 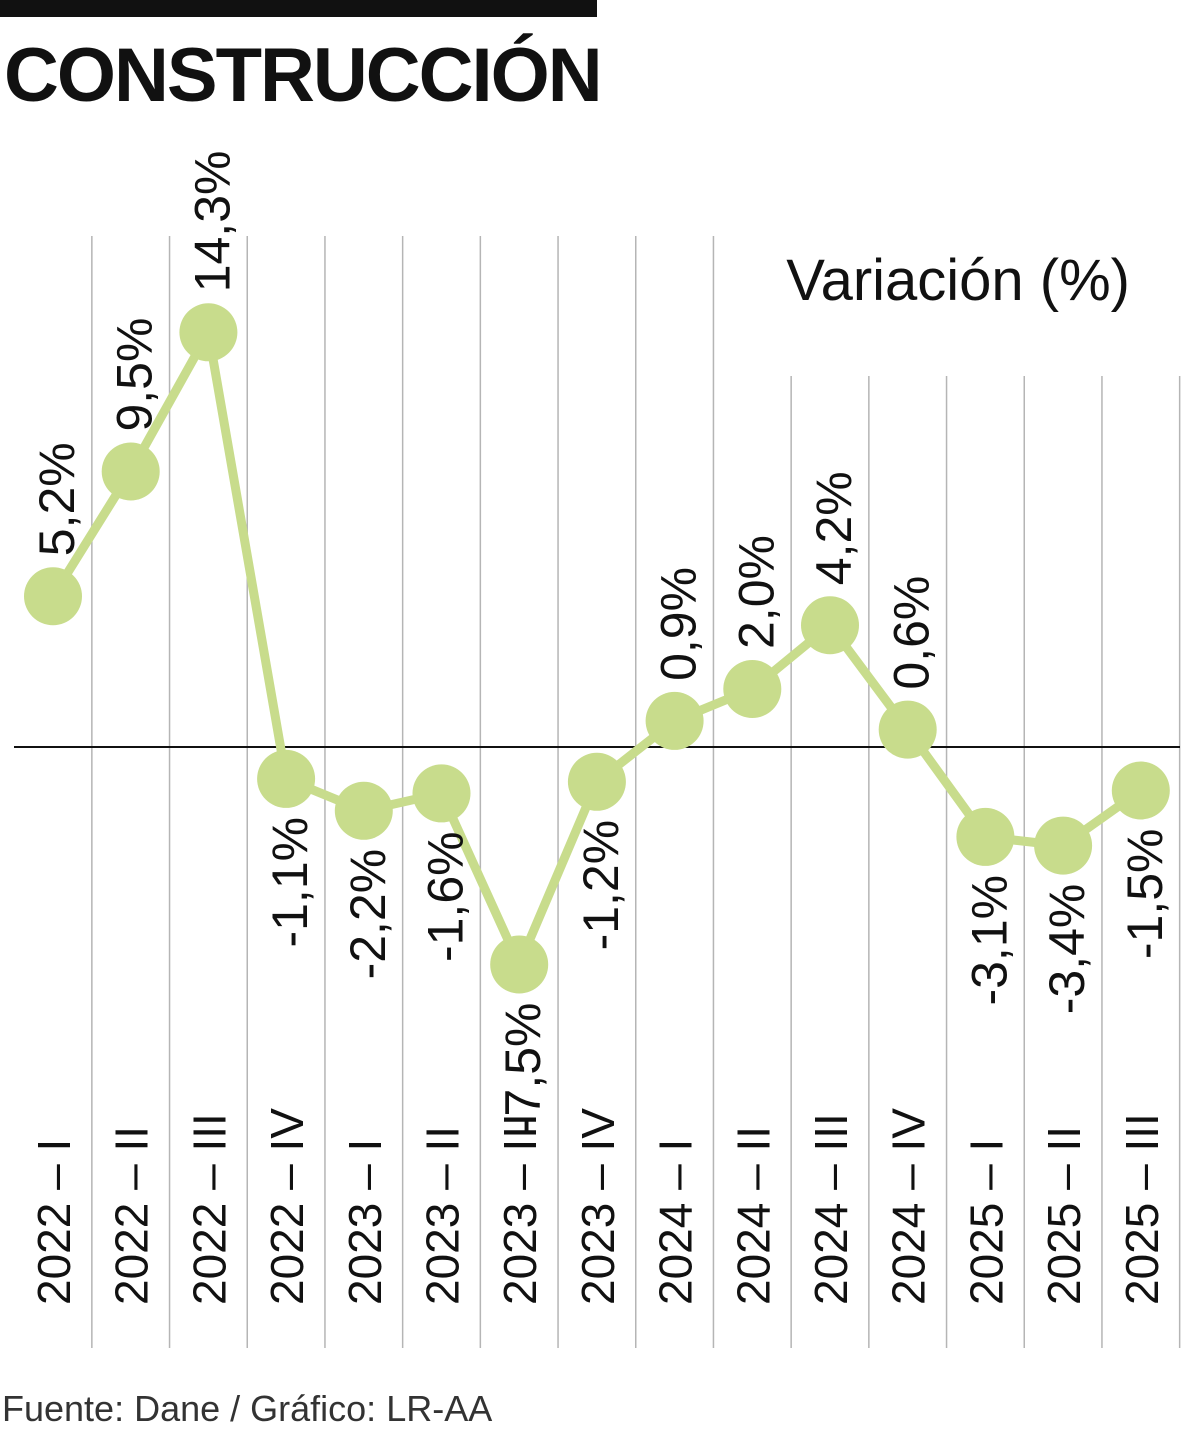 What do you see at coordinates (912, 633) in the screenshot?
I see `value-label: 0,6%` at bounding box center [912, 633].